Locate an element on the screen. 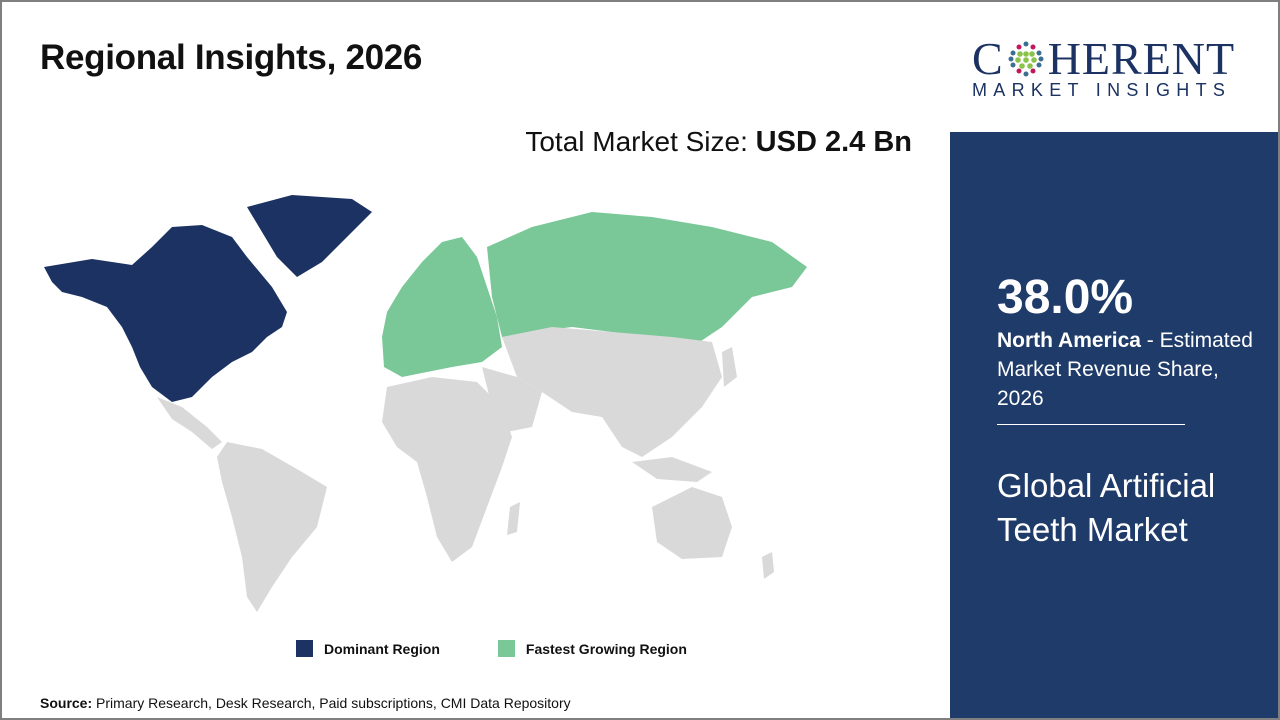  source-label: Source: is located at coordinates (66, 703).